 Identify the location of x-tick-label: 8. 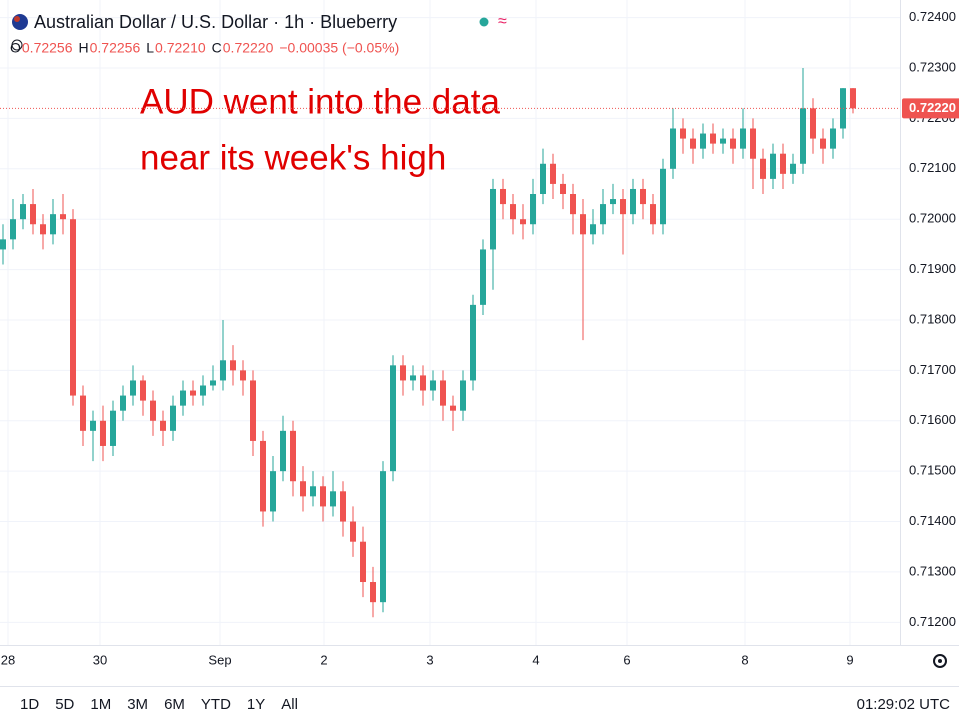
(744, 659).